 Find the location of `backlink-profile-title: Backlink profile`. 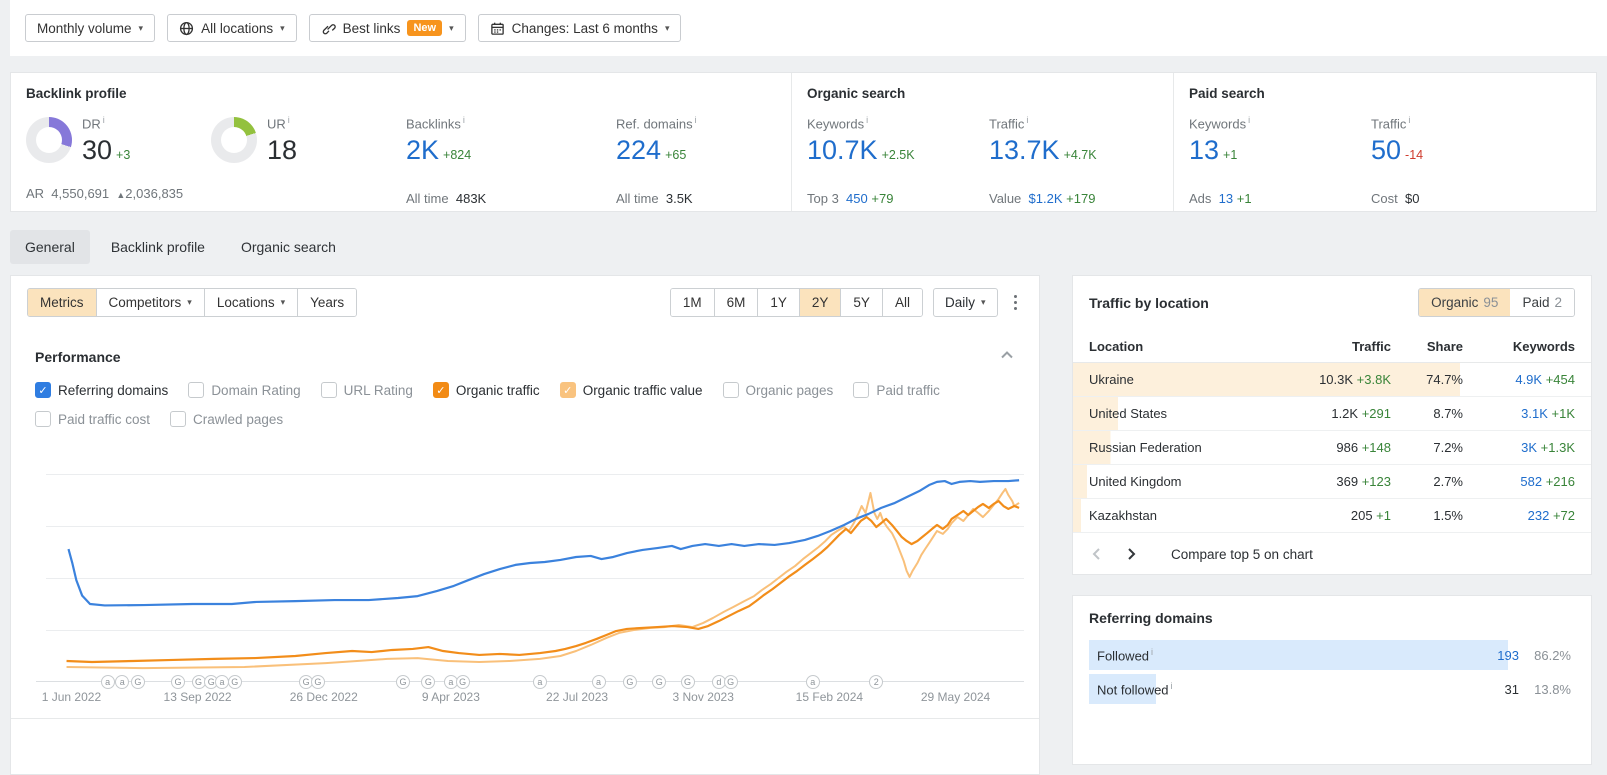

backlink-profile-title: Backlink profile is located at coordinates (76, 93).